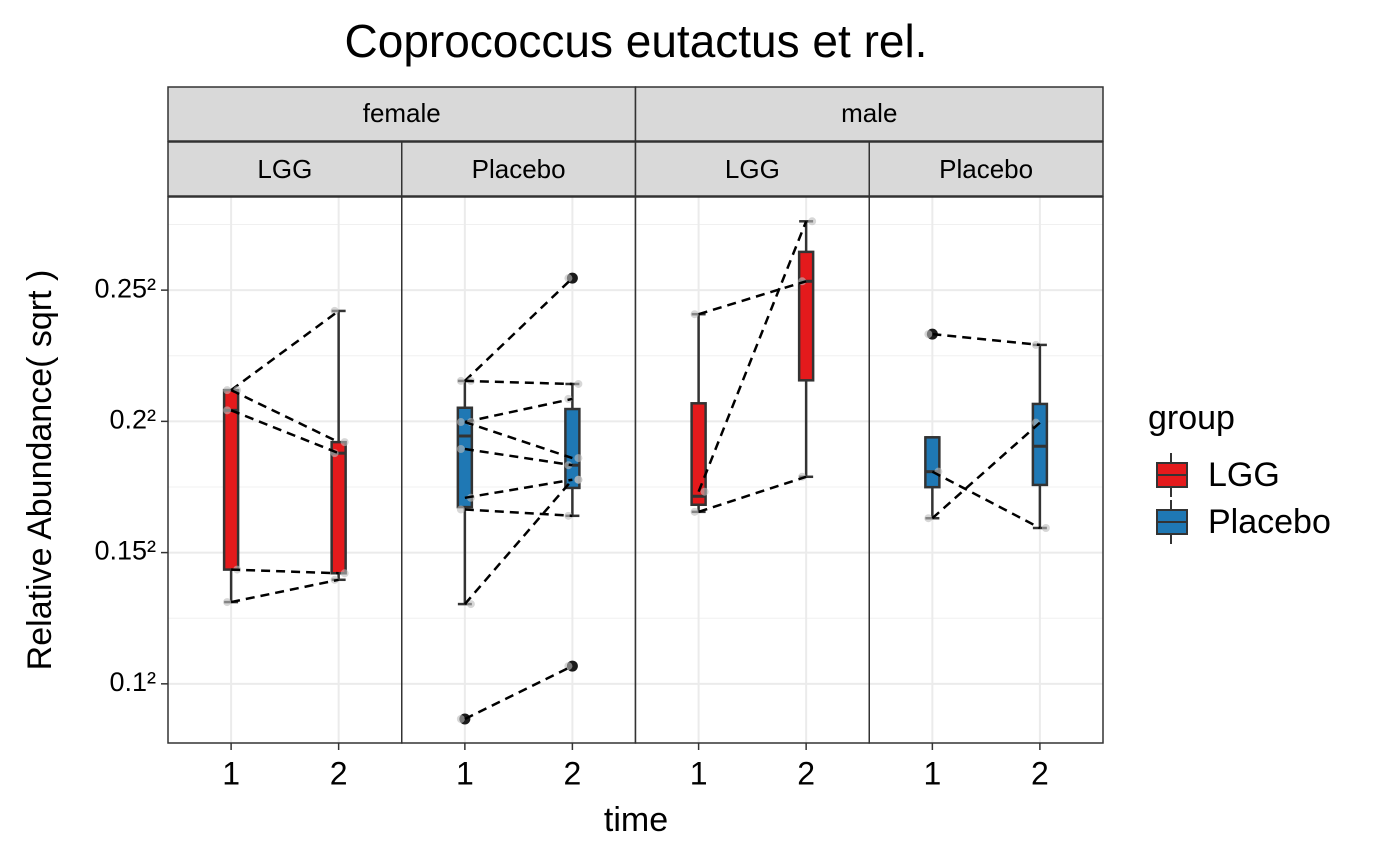 This screenshot has width=1400, height=866. I want to click on x-axis-title: time, so click(636, 820).